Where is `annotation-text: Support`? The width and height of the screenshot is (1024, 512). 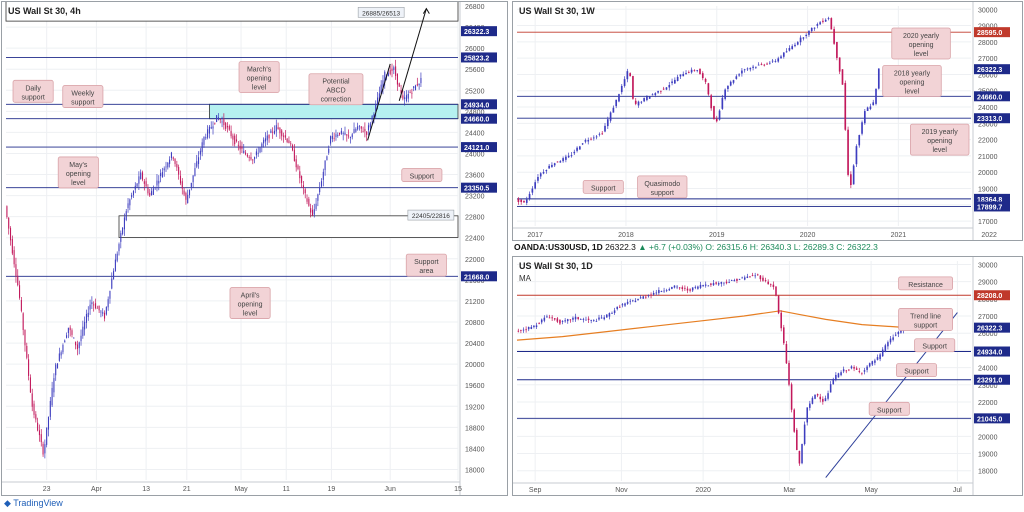 annotation-text: Support is located at coordinates (934, 347).